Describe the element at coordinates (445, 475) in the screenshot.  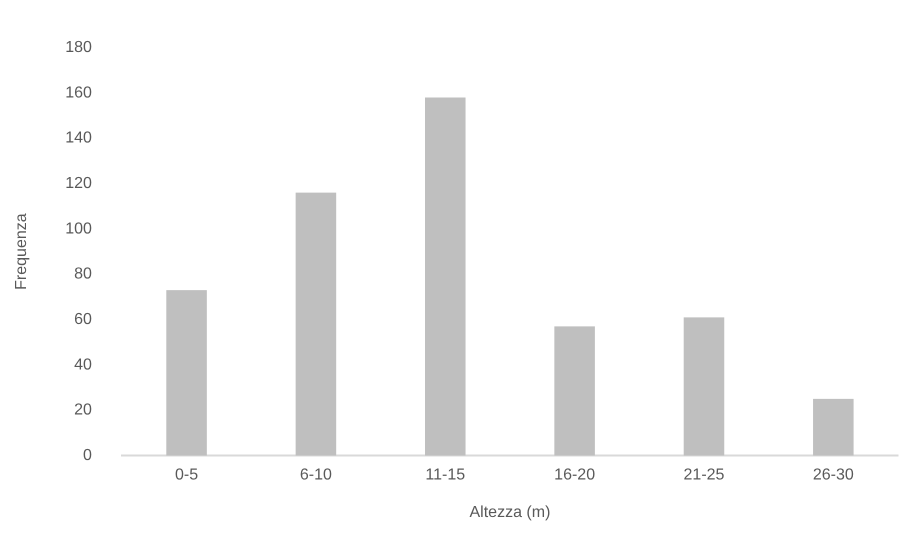
I see `x-tick-label: 11-15` at that location.